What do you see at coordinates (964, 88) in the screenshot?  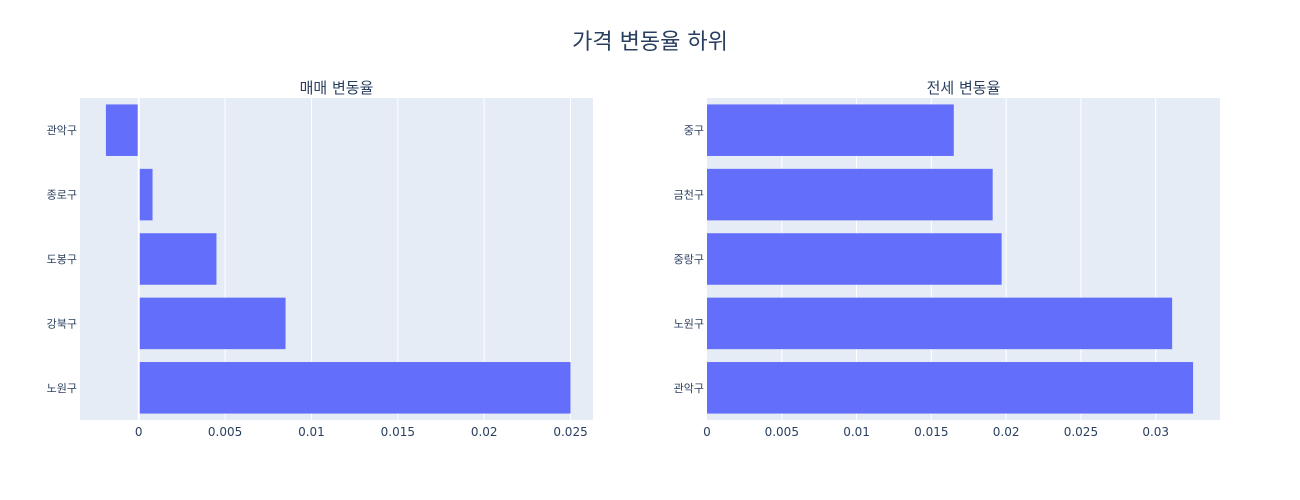 I see `subplot-title: 전세 변동율` at bounding box center [964, 88].